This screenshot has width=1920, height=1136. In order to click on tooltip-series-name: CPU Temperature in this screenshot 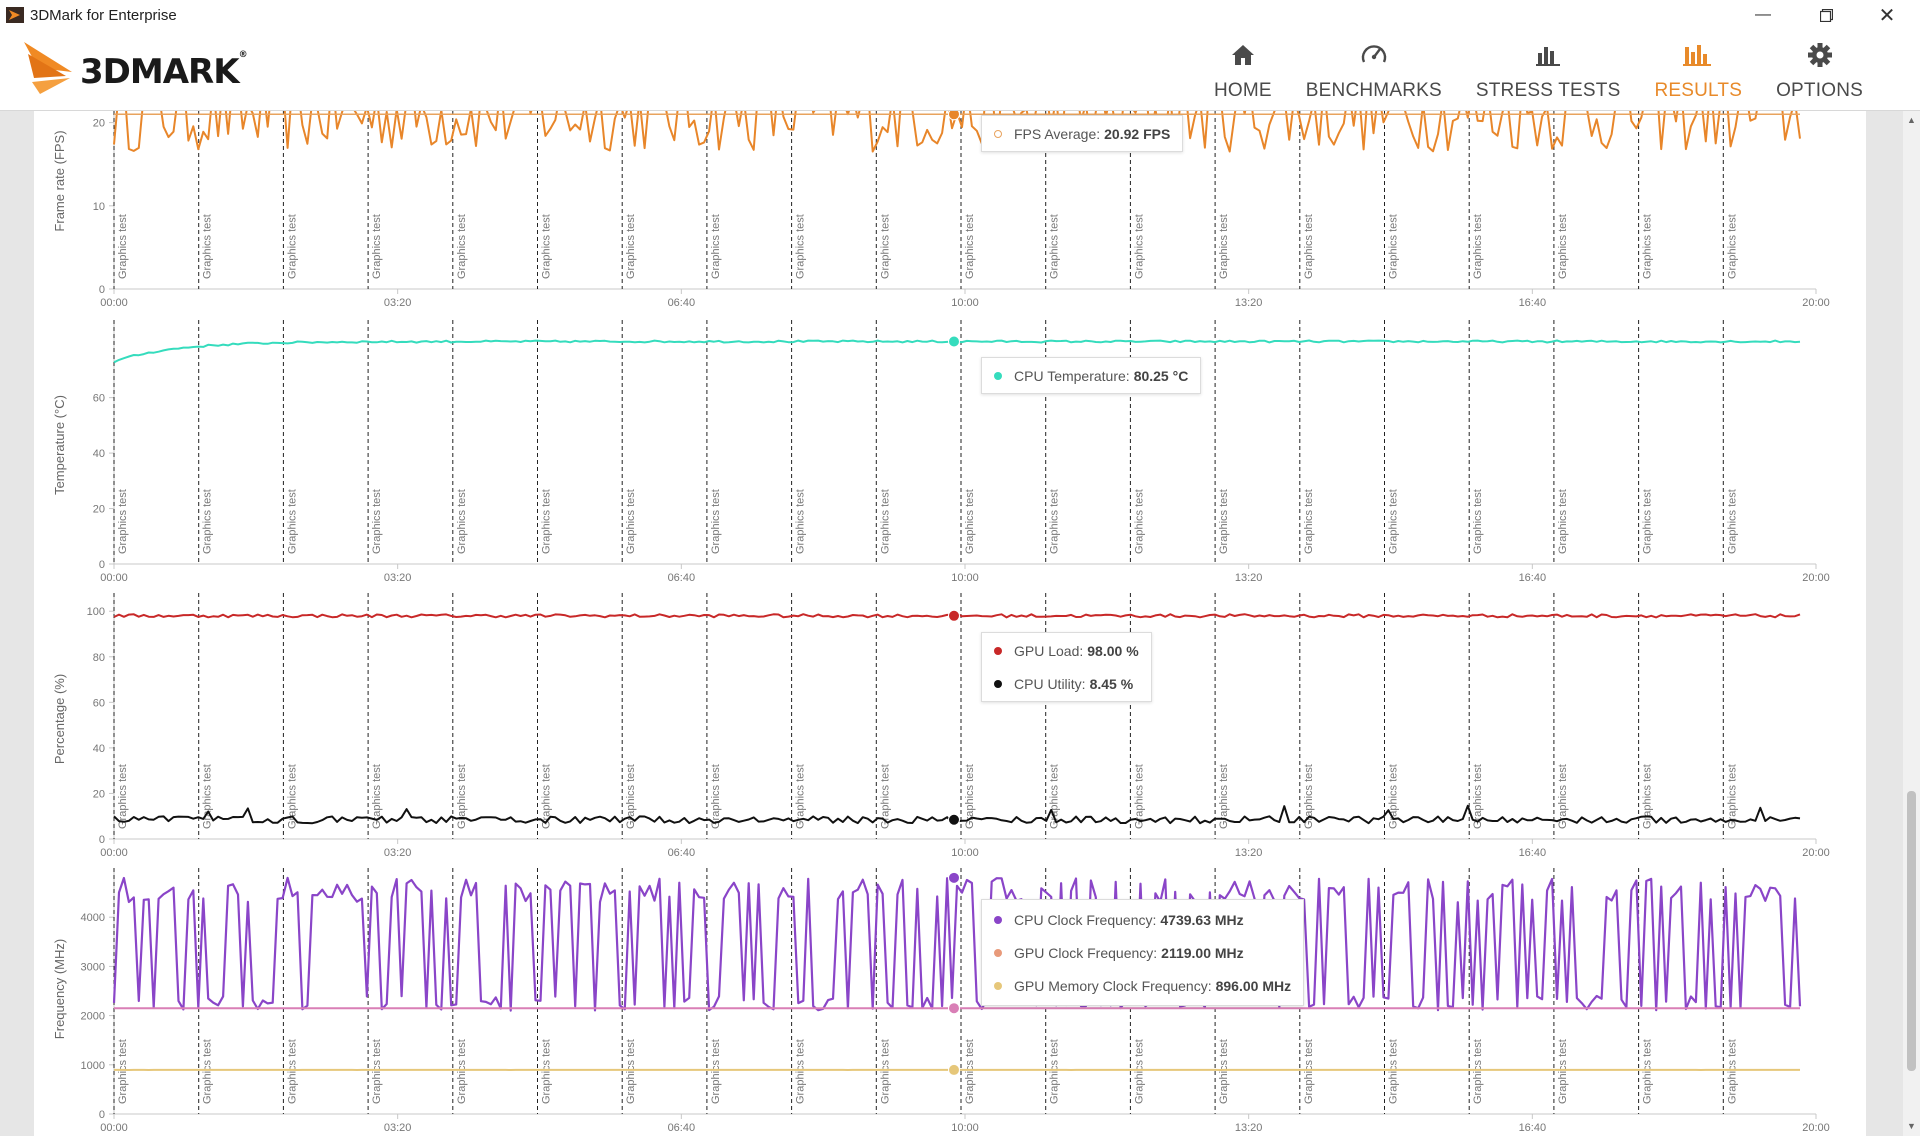, I will do `click(1070, 375)`.